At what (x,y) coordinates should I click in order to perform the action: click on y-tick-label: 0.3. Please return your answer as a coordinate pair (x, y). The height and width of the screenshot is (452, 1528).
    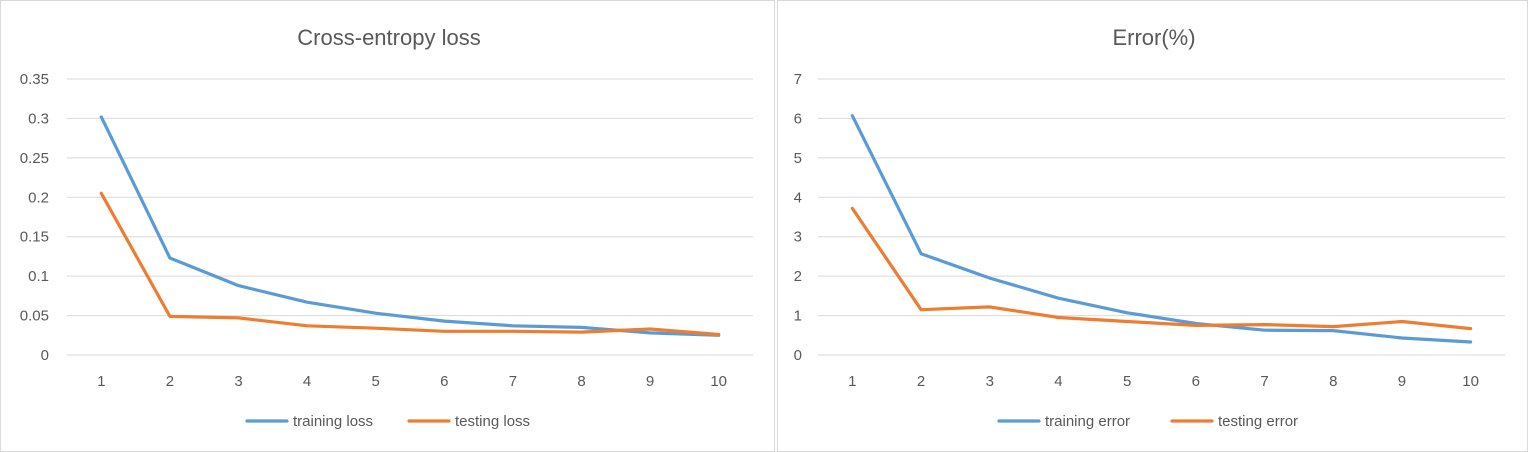
    Looking at the image, I should click on (38, 118).